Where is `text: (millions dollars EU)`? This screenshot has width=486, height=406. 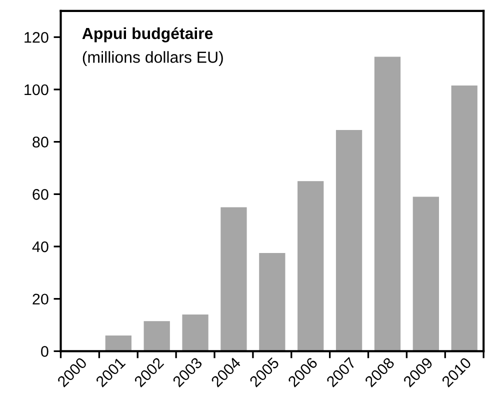
text: (millions dollars EU) is located at coordinates (152, 58).